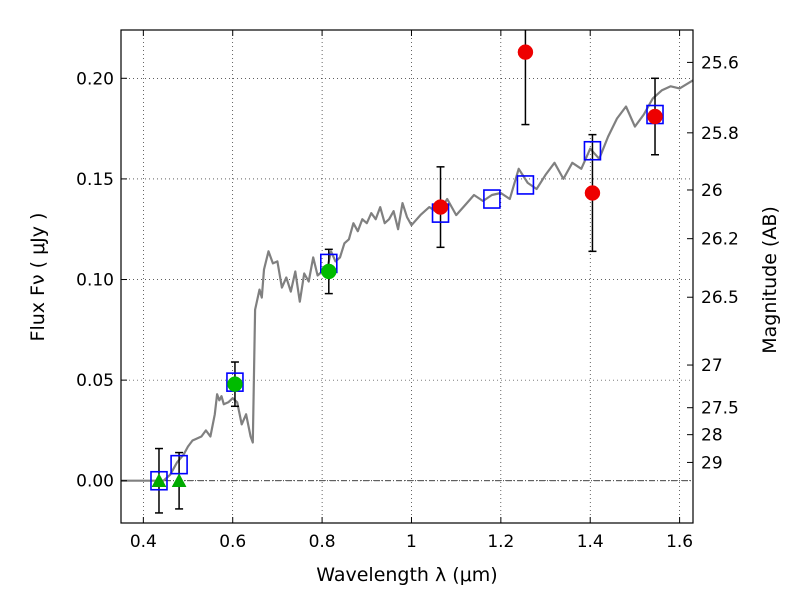  What do you see at coordinates (679, 542) in the screenshot?
I see `x-tick-label: 1.6` at bounding box center [679, 542].